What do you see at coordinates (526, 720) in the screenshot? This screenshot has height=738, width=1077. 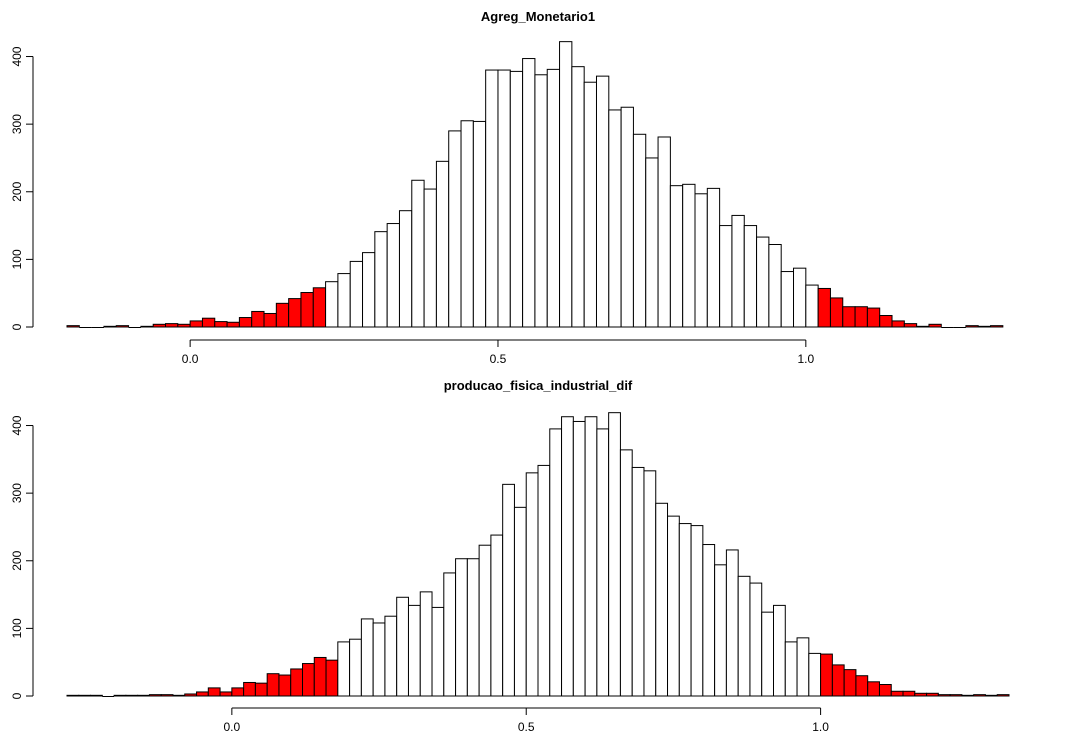 I see `x-axis: 0.0 0.5 1.0` at bounding box center [526, 720].